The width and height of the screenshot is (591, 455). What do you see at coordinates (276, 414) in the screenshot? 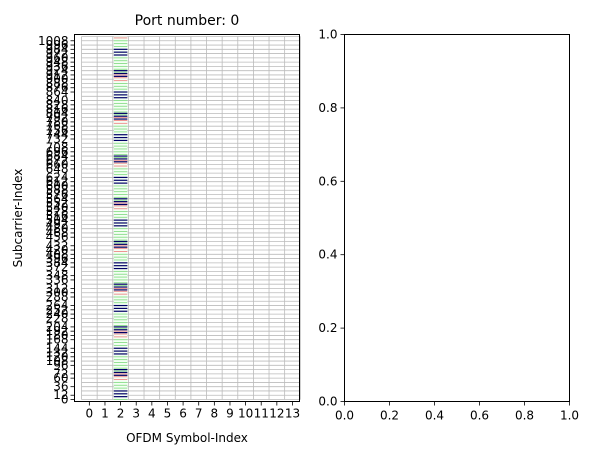
I see `x-tick-label: 12` at bounding box center [276, 414].